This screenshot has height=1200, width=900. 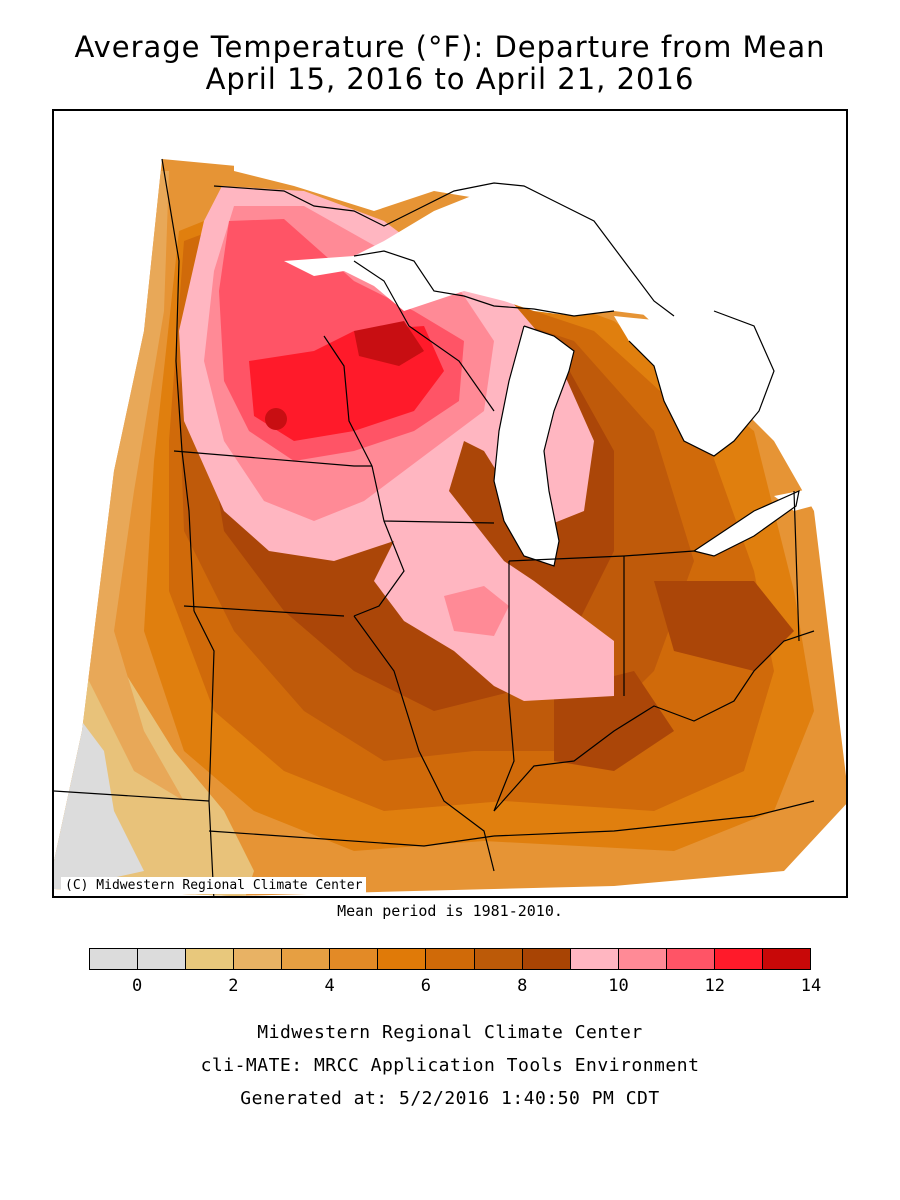 I want to click on border-mn-nd, so click(x=172, y=305).